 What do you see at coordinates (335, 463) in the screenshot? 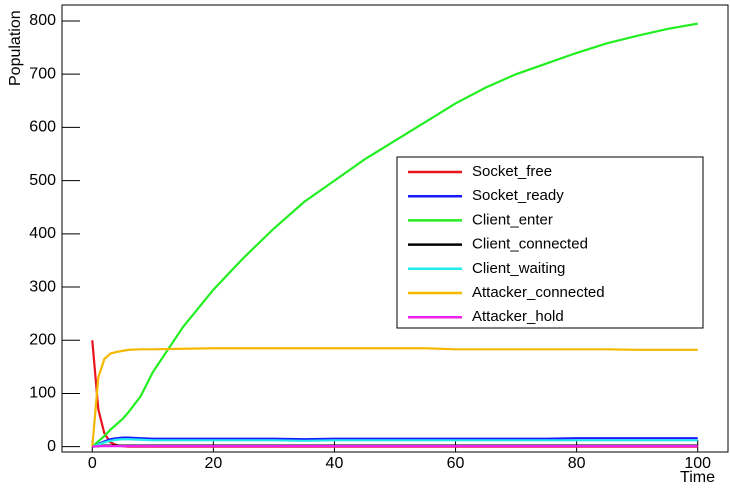
I see `x-tick-label: 40` at bounding box center [335, 463].